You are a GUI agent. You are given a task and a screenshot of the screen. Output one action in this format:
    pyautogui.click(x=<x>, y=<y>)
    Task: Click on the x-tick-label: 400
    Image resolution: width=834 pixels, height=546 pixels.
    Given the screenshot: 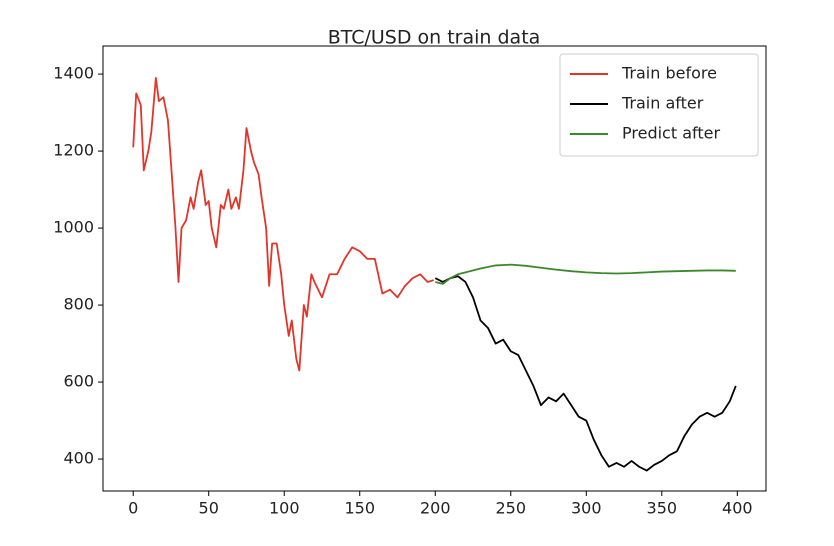 What is the action you would take?
    pyautogui.click(x=737, y=508)
    